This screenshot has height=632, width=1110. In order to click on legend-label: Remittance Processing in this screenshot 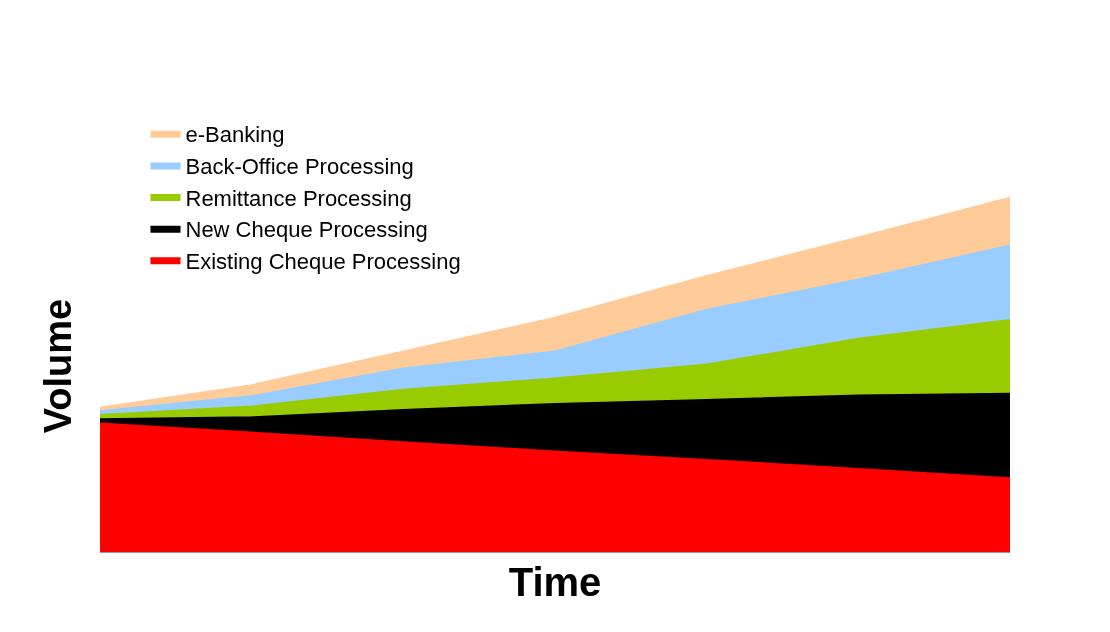, I will do `click(298, 198)`.